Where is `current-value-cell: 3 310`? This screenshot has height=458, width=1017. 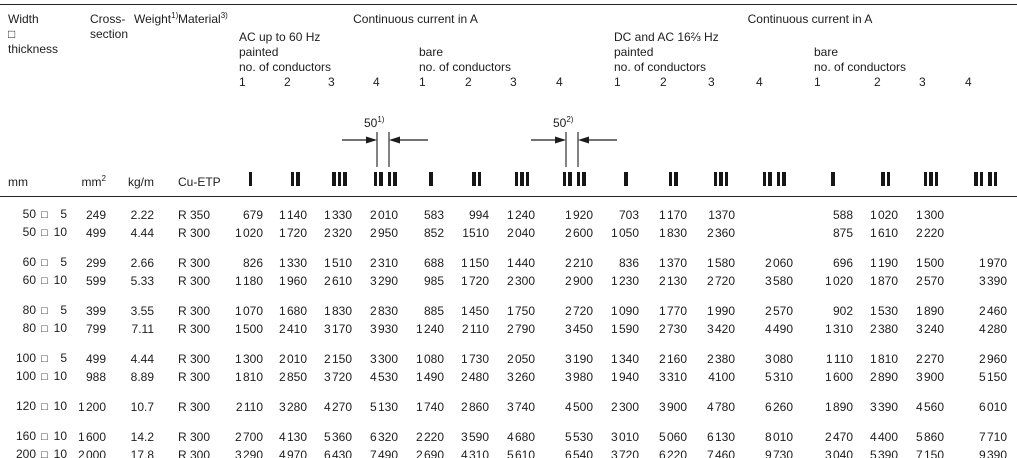
current-value-cell: 3 310 is located at coordinates (672, 376).